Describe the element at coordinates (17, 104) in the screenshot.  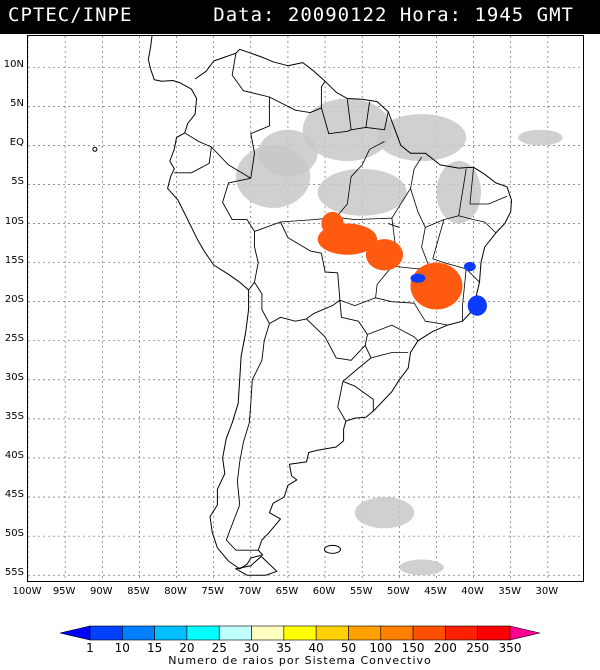
I see `latitude-tick-label: 5N` at that location.